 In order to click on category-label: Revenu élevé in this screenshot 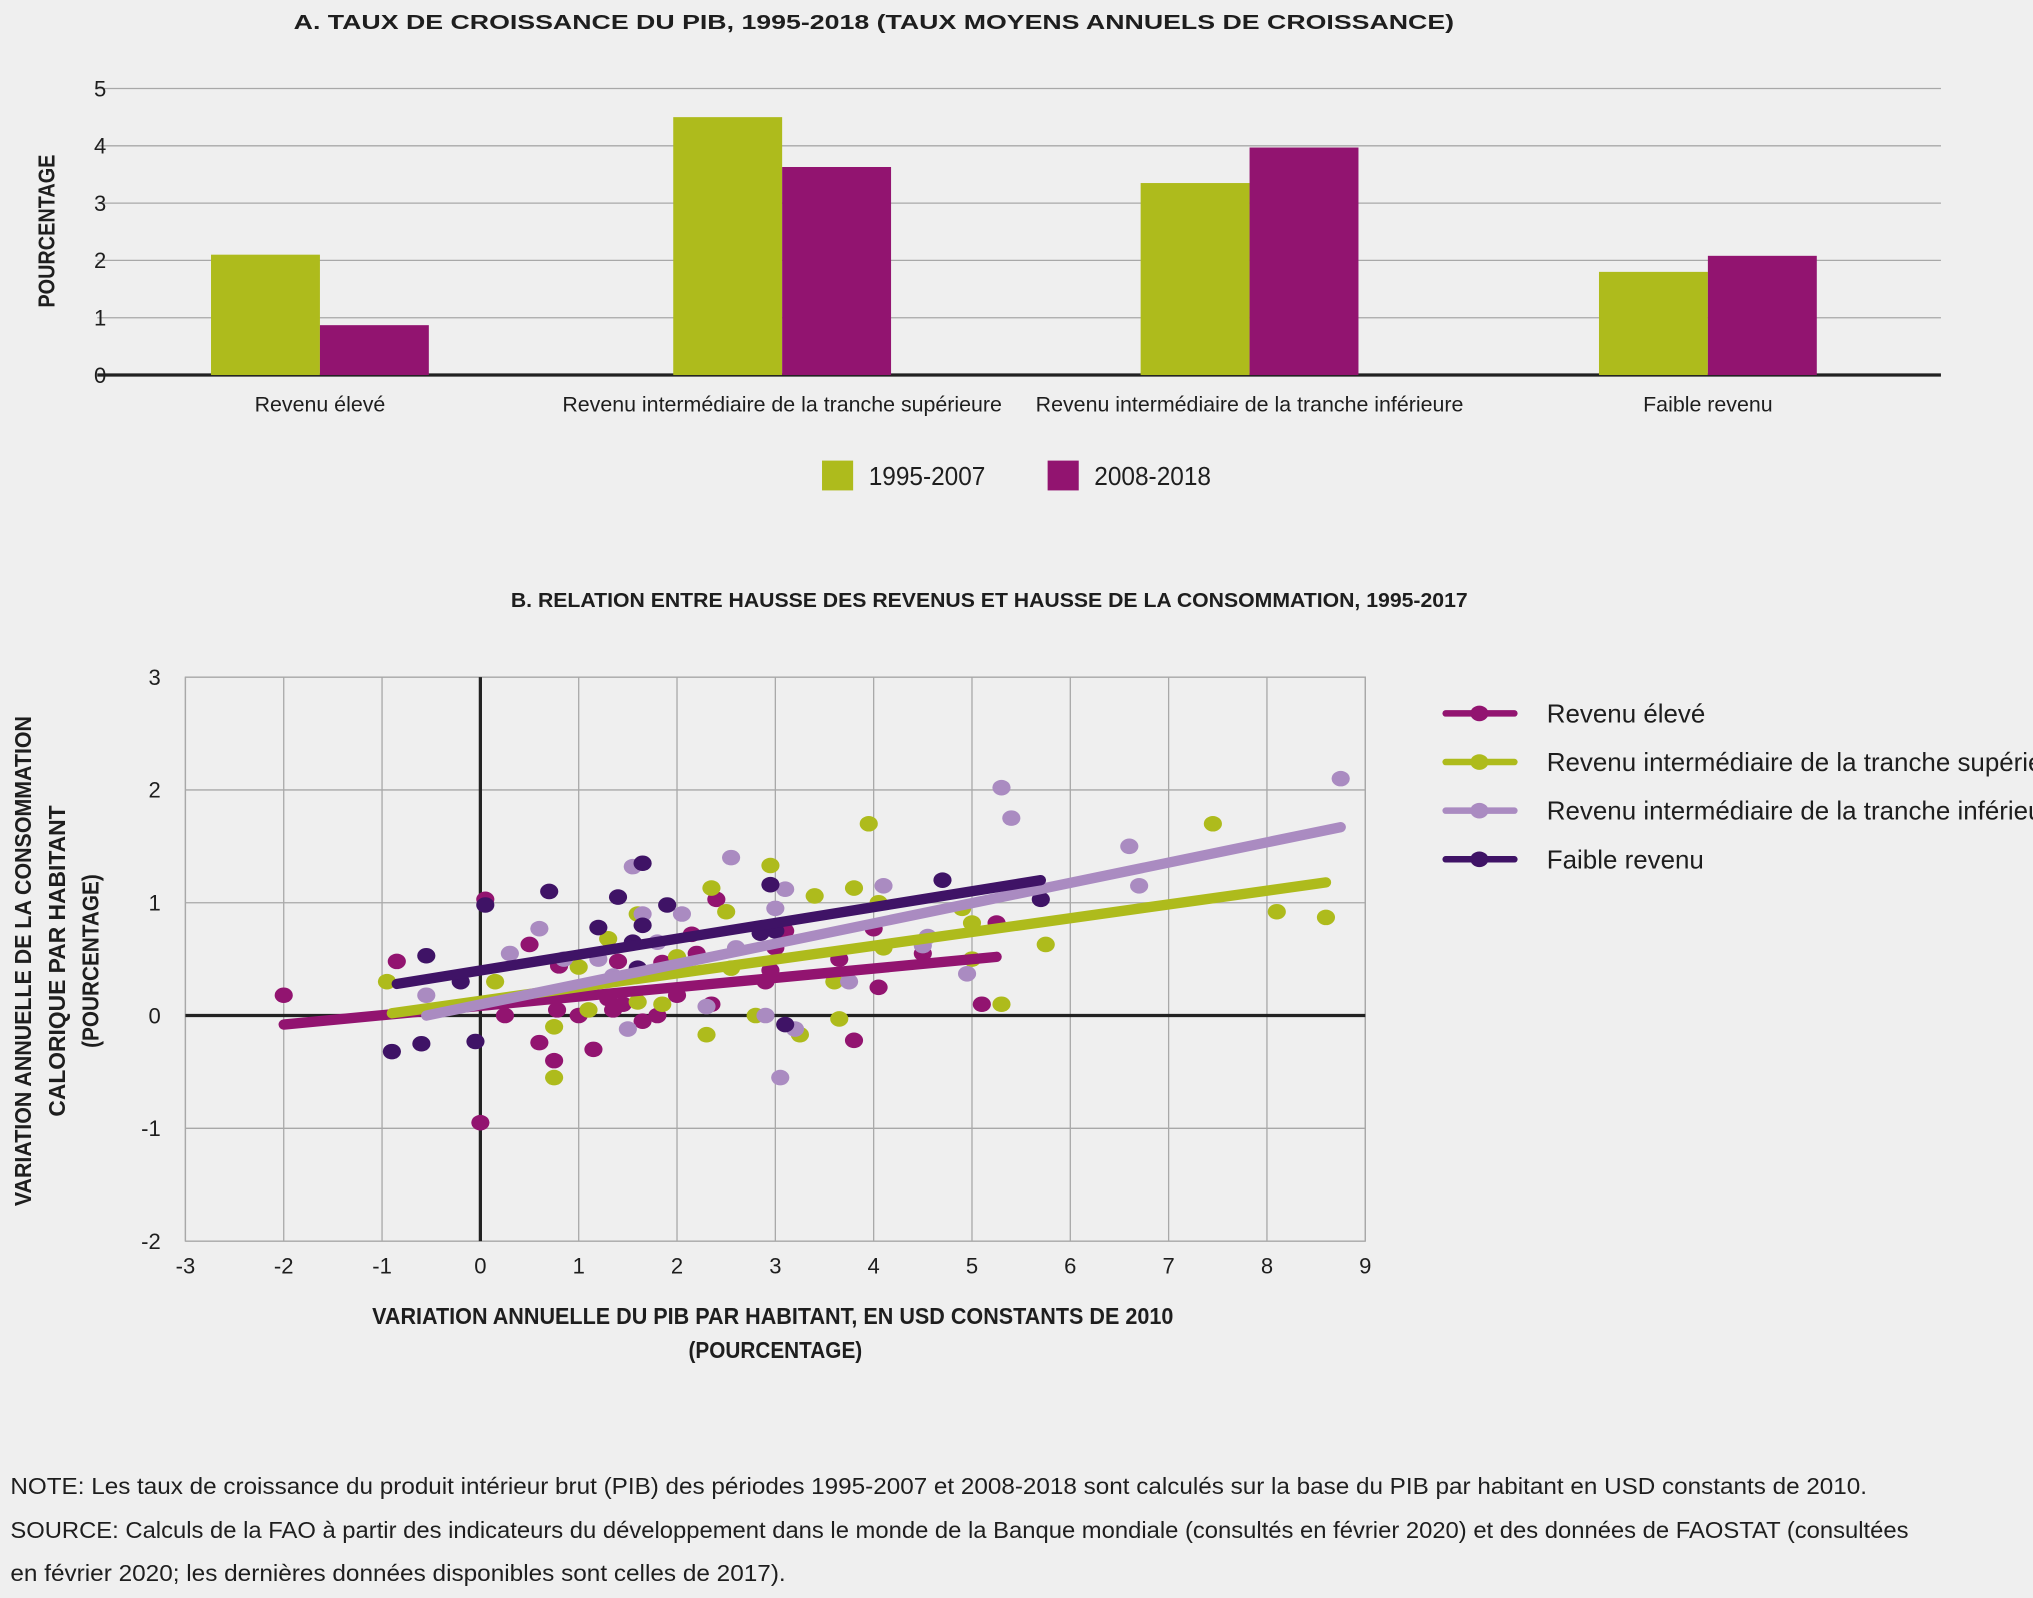, I will do `click(320, 404)`.